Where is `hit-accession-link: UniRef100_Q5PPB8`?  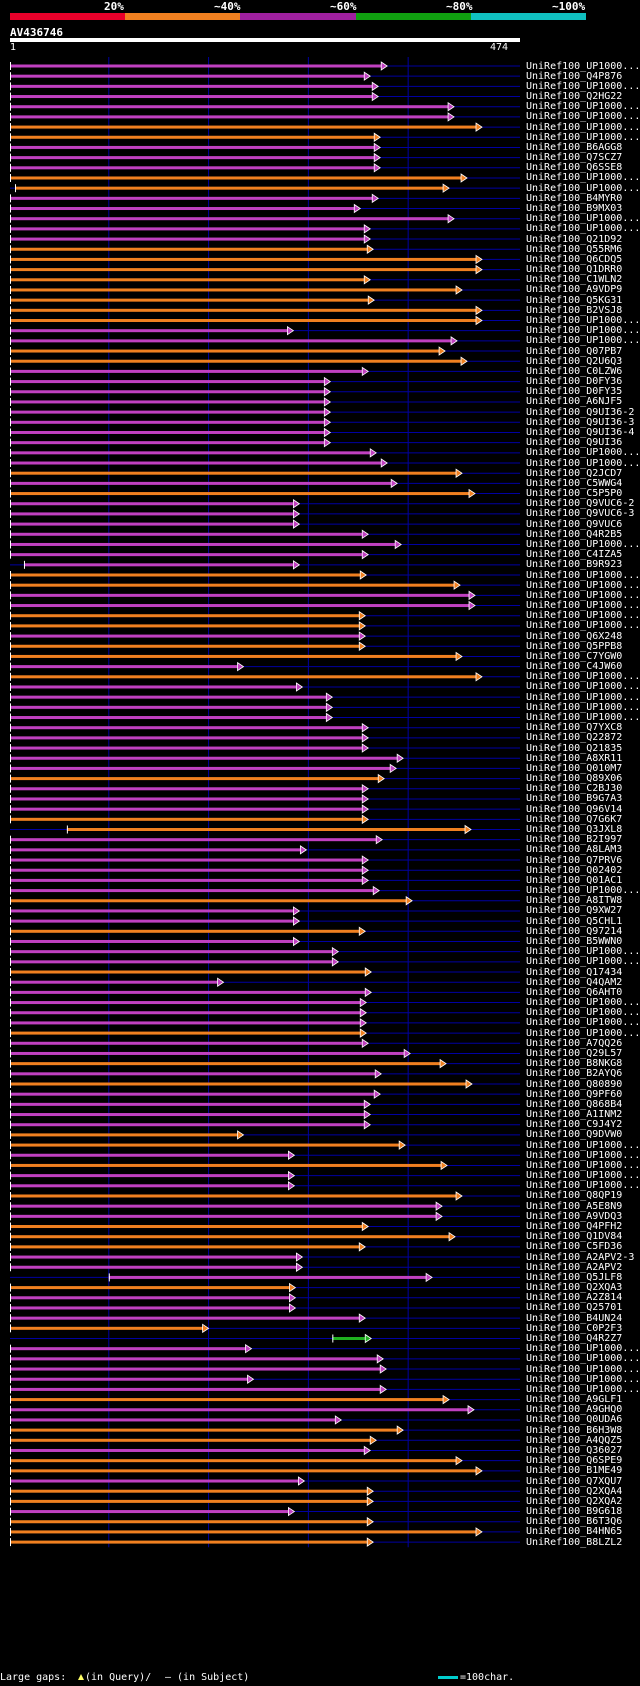
hit-accession-link: UniRef100_Q5PPB8 is located at coordinates (574, 646).